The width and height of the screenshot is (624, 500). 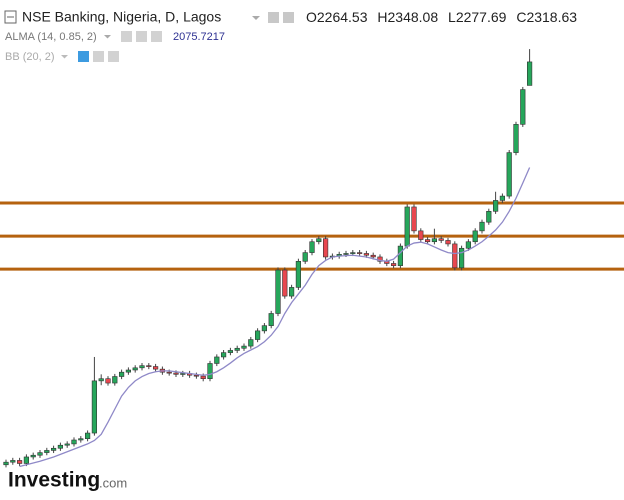 I want to click on ohlc-label: C, so click(x=521, y=17).